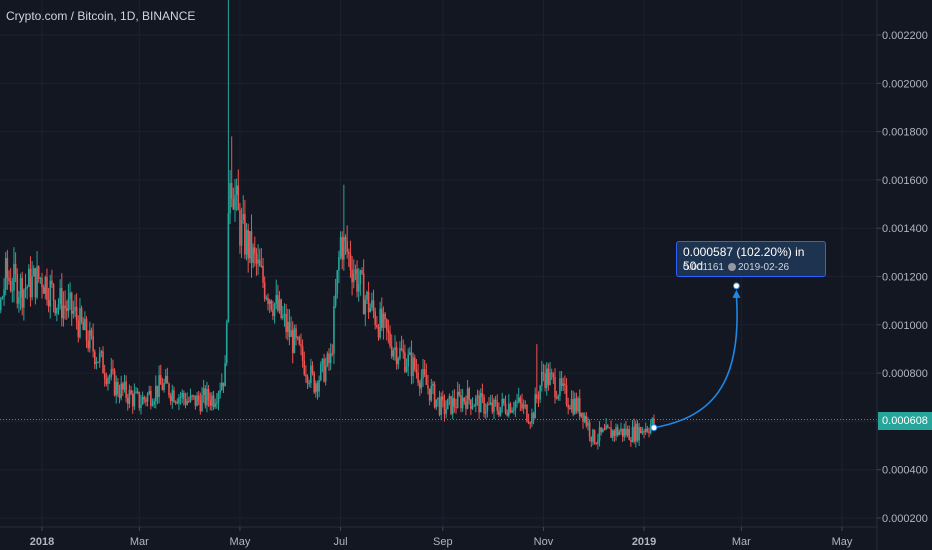 The width and height of the screenshot is (932, 550). Describe the element at coordinates (695, 362) in the screenshot. I see `projection-arrow` at that location.